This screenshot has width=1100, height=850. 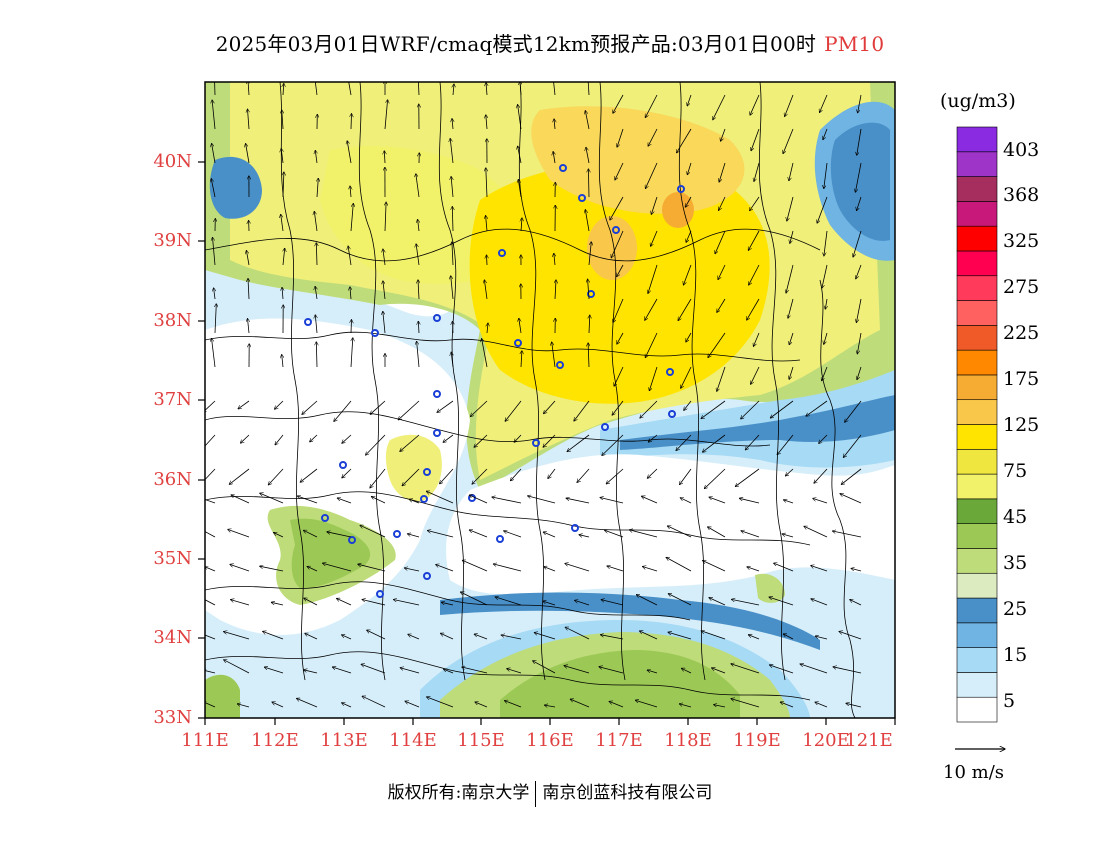 I want to click on colorbar-level-label: 5, so click(x=1009, y=701).